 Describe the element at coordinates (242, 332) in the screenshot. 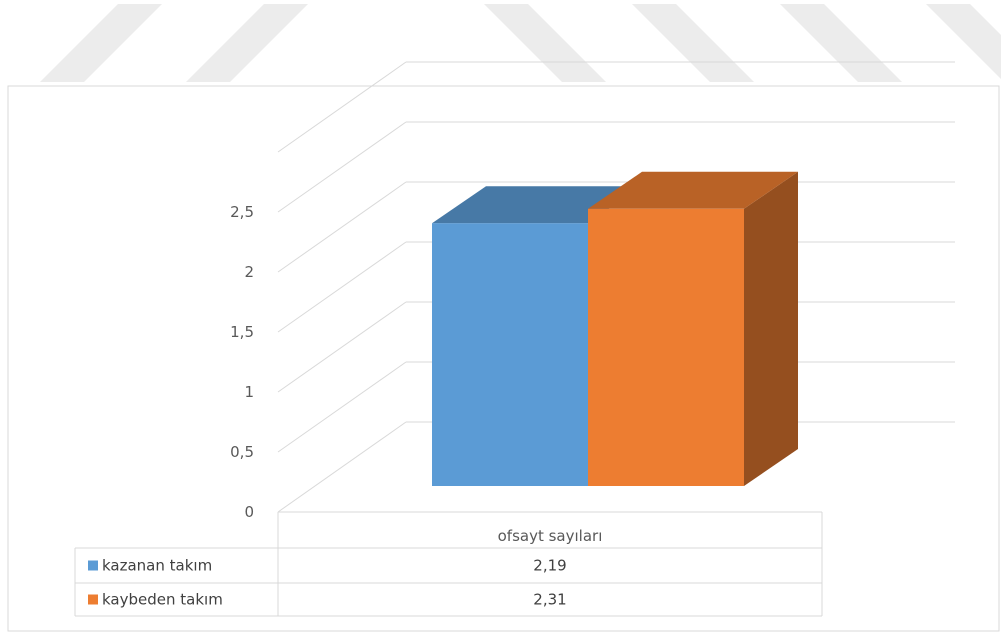

I see `y-tick-label: 1,5` at that location.